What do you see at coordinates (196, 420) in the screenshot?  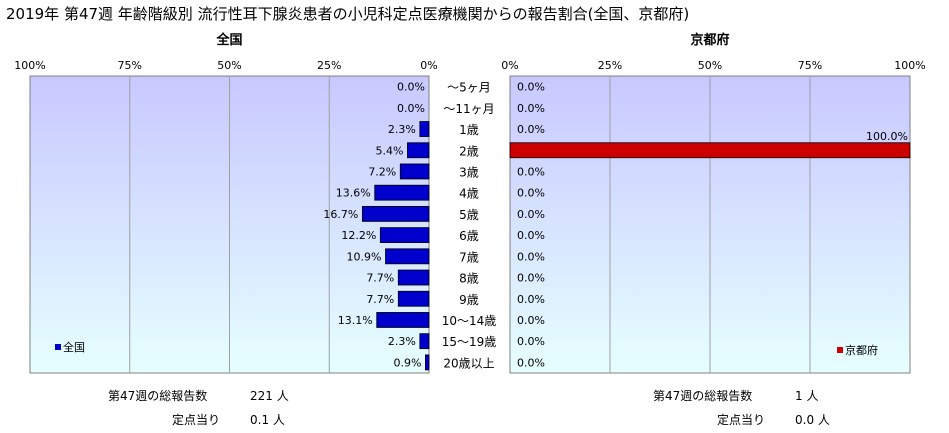 I see `footer-national-per-label: 定点当り` at bounding box center [196, 420].